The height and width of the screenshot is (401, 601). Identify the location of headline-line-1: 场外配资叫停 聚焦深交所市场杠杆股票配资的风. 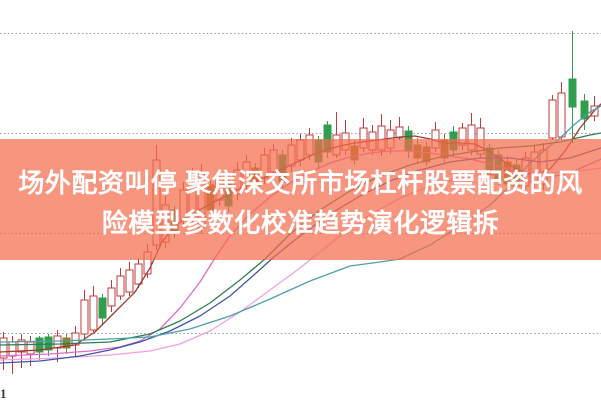
(300, 182).